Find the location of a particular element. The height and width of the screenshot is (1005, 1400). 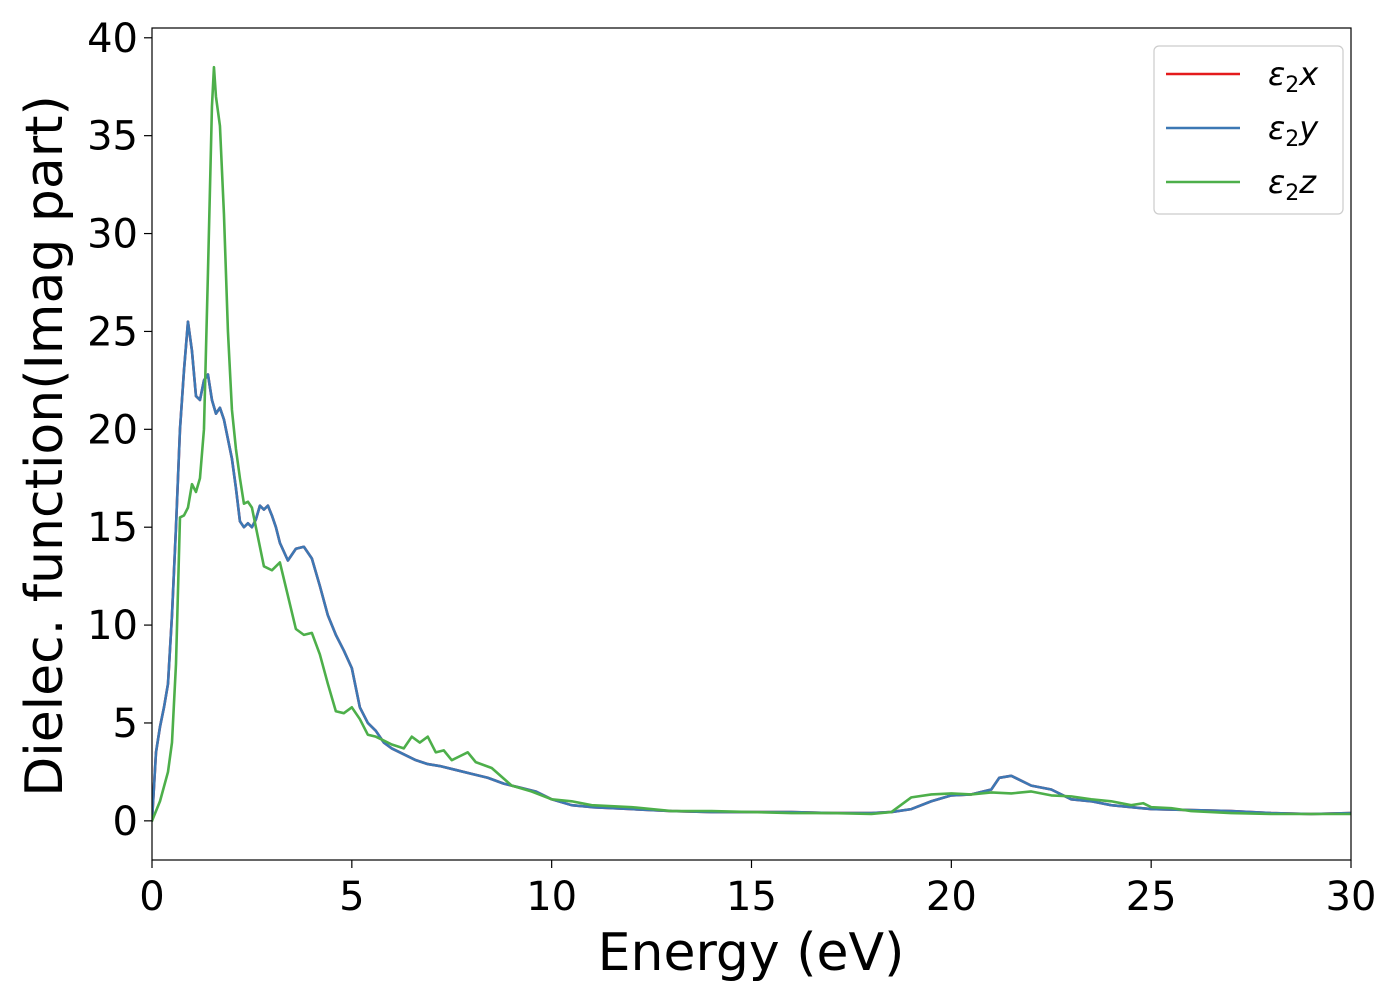

y-tick-label: 20 is located at coordinates (112, 430).